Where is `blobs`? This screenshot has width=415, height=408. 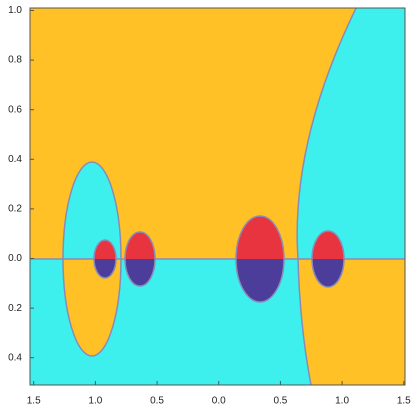
blobs is located at coordinates (219, 259).